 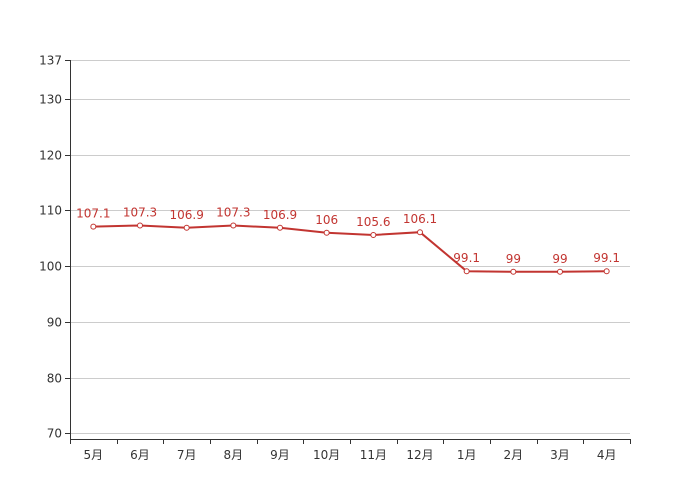 I want to click on x-tick-label: 7月, so click(x=187, y=455).